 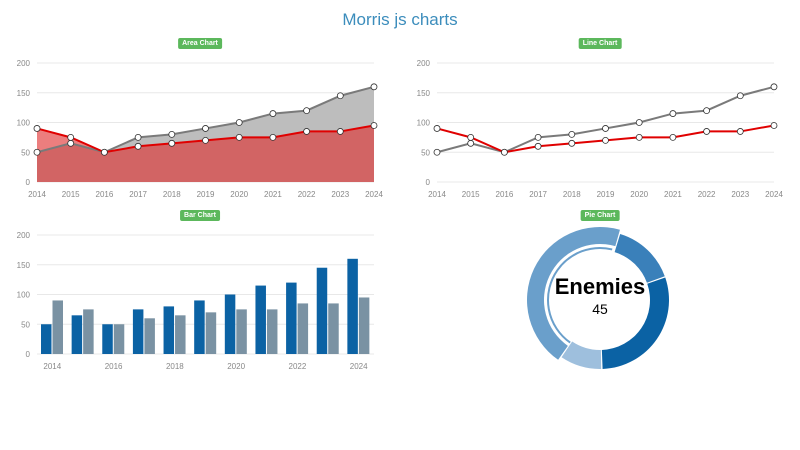 What do you see at coordinates (600, 215) in the screenshot?
I see `pie-chart-badge: Pie Chart` at bounding box center [600, 215].